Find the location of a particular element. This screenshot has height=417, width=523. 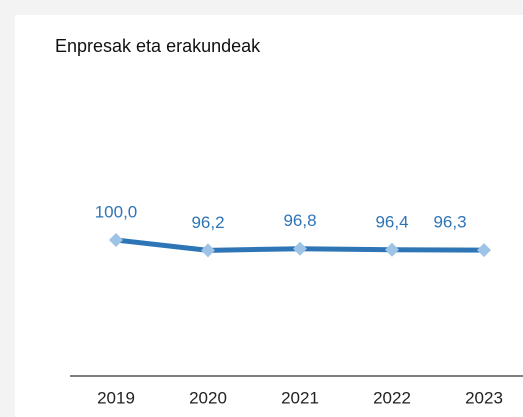

x-tick-label: 2023 is located at coordinates (484, 397).